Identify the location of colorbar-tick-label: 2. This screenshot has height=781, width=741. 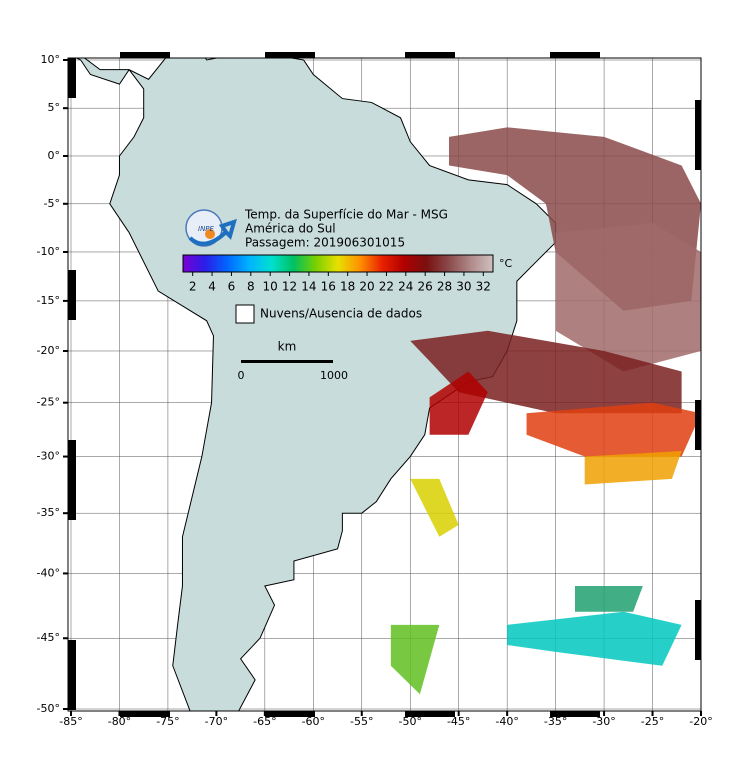
(193, 287).